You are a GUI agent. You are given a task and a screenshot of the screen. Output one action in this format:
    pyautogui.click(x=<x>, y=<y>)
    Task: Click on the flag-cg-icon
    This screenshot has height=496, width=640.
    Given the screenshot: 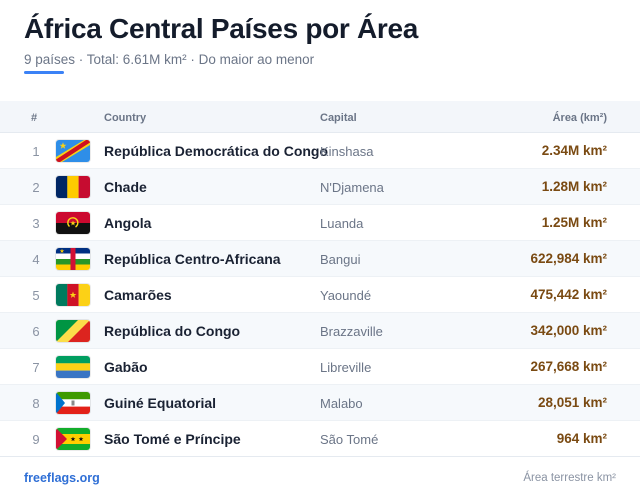 What is the action you would take?
    pyautogui.click(x=73, y=331)
    